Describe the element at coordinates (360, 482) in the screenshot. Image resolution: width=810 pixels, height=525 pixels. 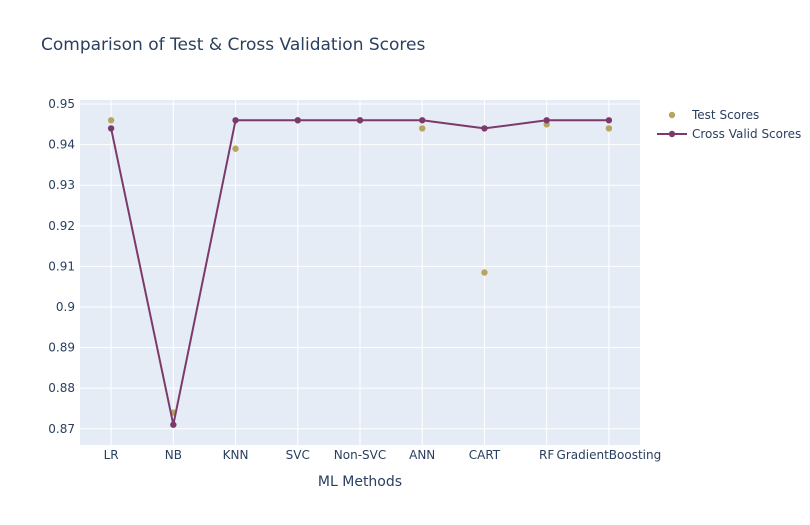
I see `x-axis-title: ML Methods` at that location.